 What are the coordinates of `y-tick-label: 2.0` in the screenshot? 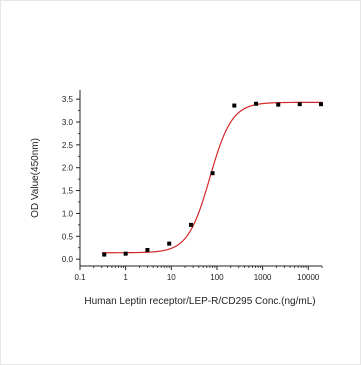 It's located at (68, 168).